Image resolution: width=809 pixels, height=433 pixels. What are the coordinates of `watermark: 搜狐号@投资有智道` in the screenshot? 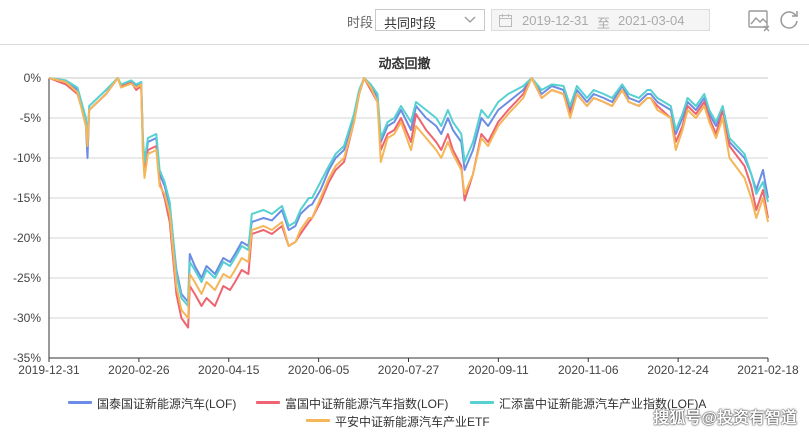 It's located at (725, 418).